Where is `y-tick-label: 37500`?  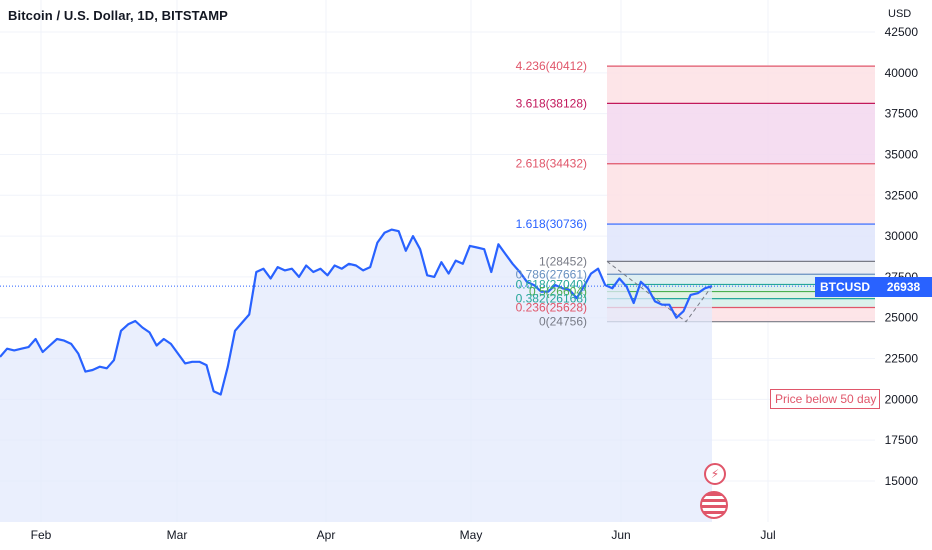
y-tick-label: 37500 is located at coordinates (902, 114).